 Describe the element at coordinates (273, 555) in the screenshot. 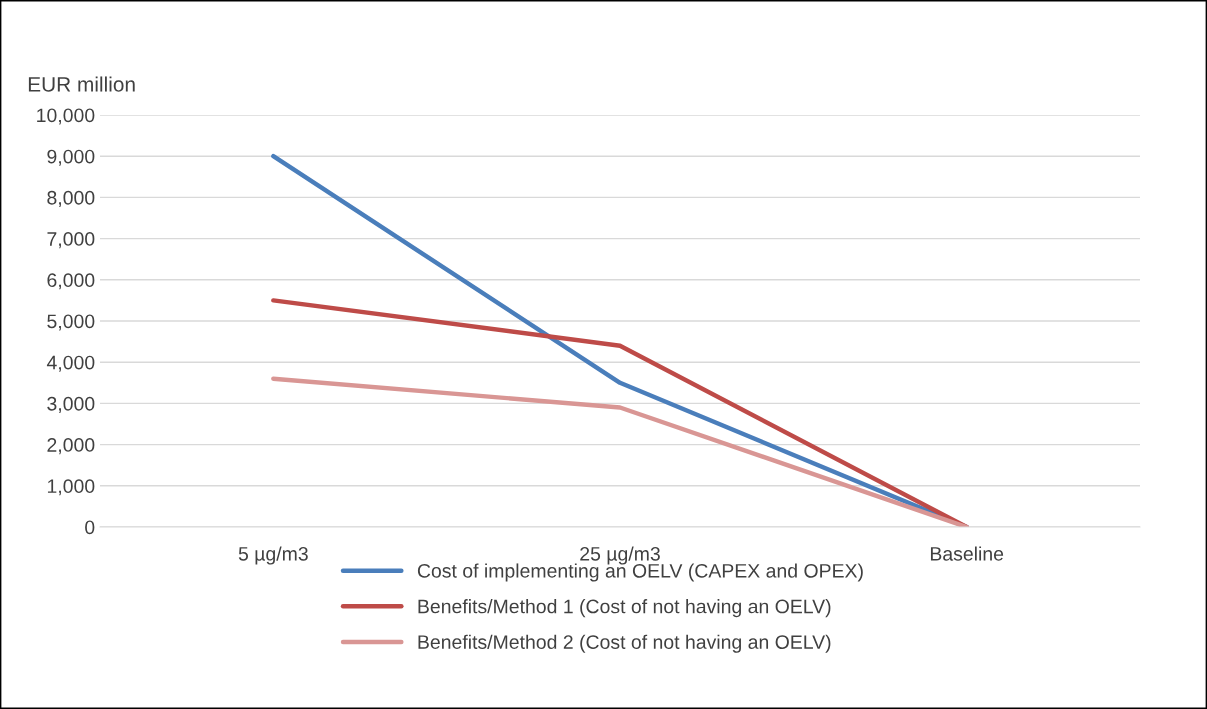

I see `x-tick-label: 5 µg/m3` at that location.